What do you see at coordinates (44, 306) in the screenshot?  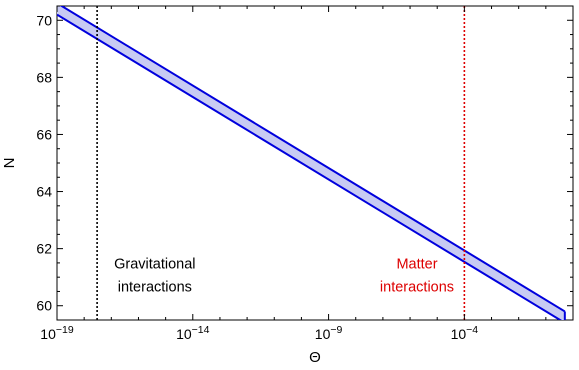 I see `y-tick-label: 60` at bounding box center [44, 306].